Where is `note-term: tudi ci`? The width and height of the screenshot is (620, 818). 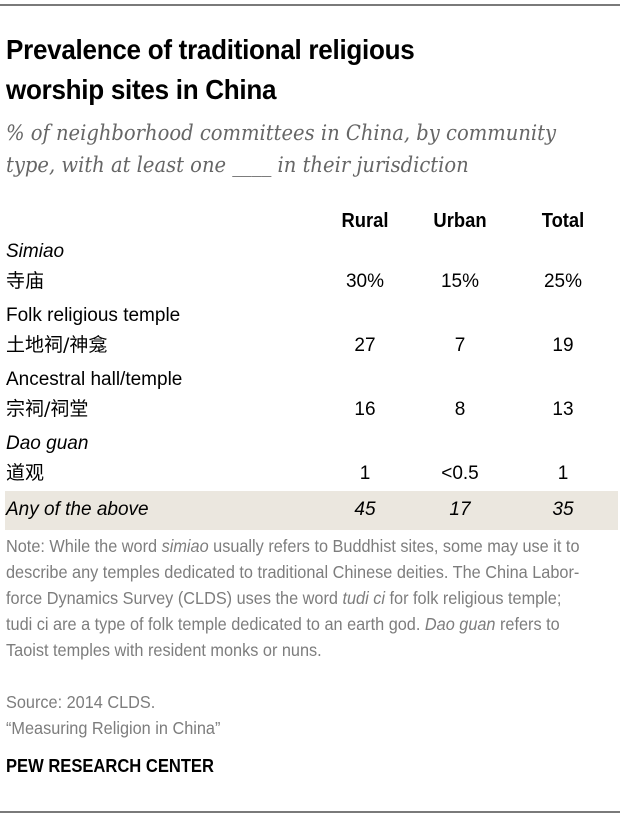 note-term: tudi ci is located at coordinates (363, 598).